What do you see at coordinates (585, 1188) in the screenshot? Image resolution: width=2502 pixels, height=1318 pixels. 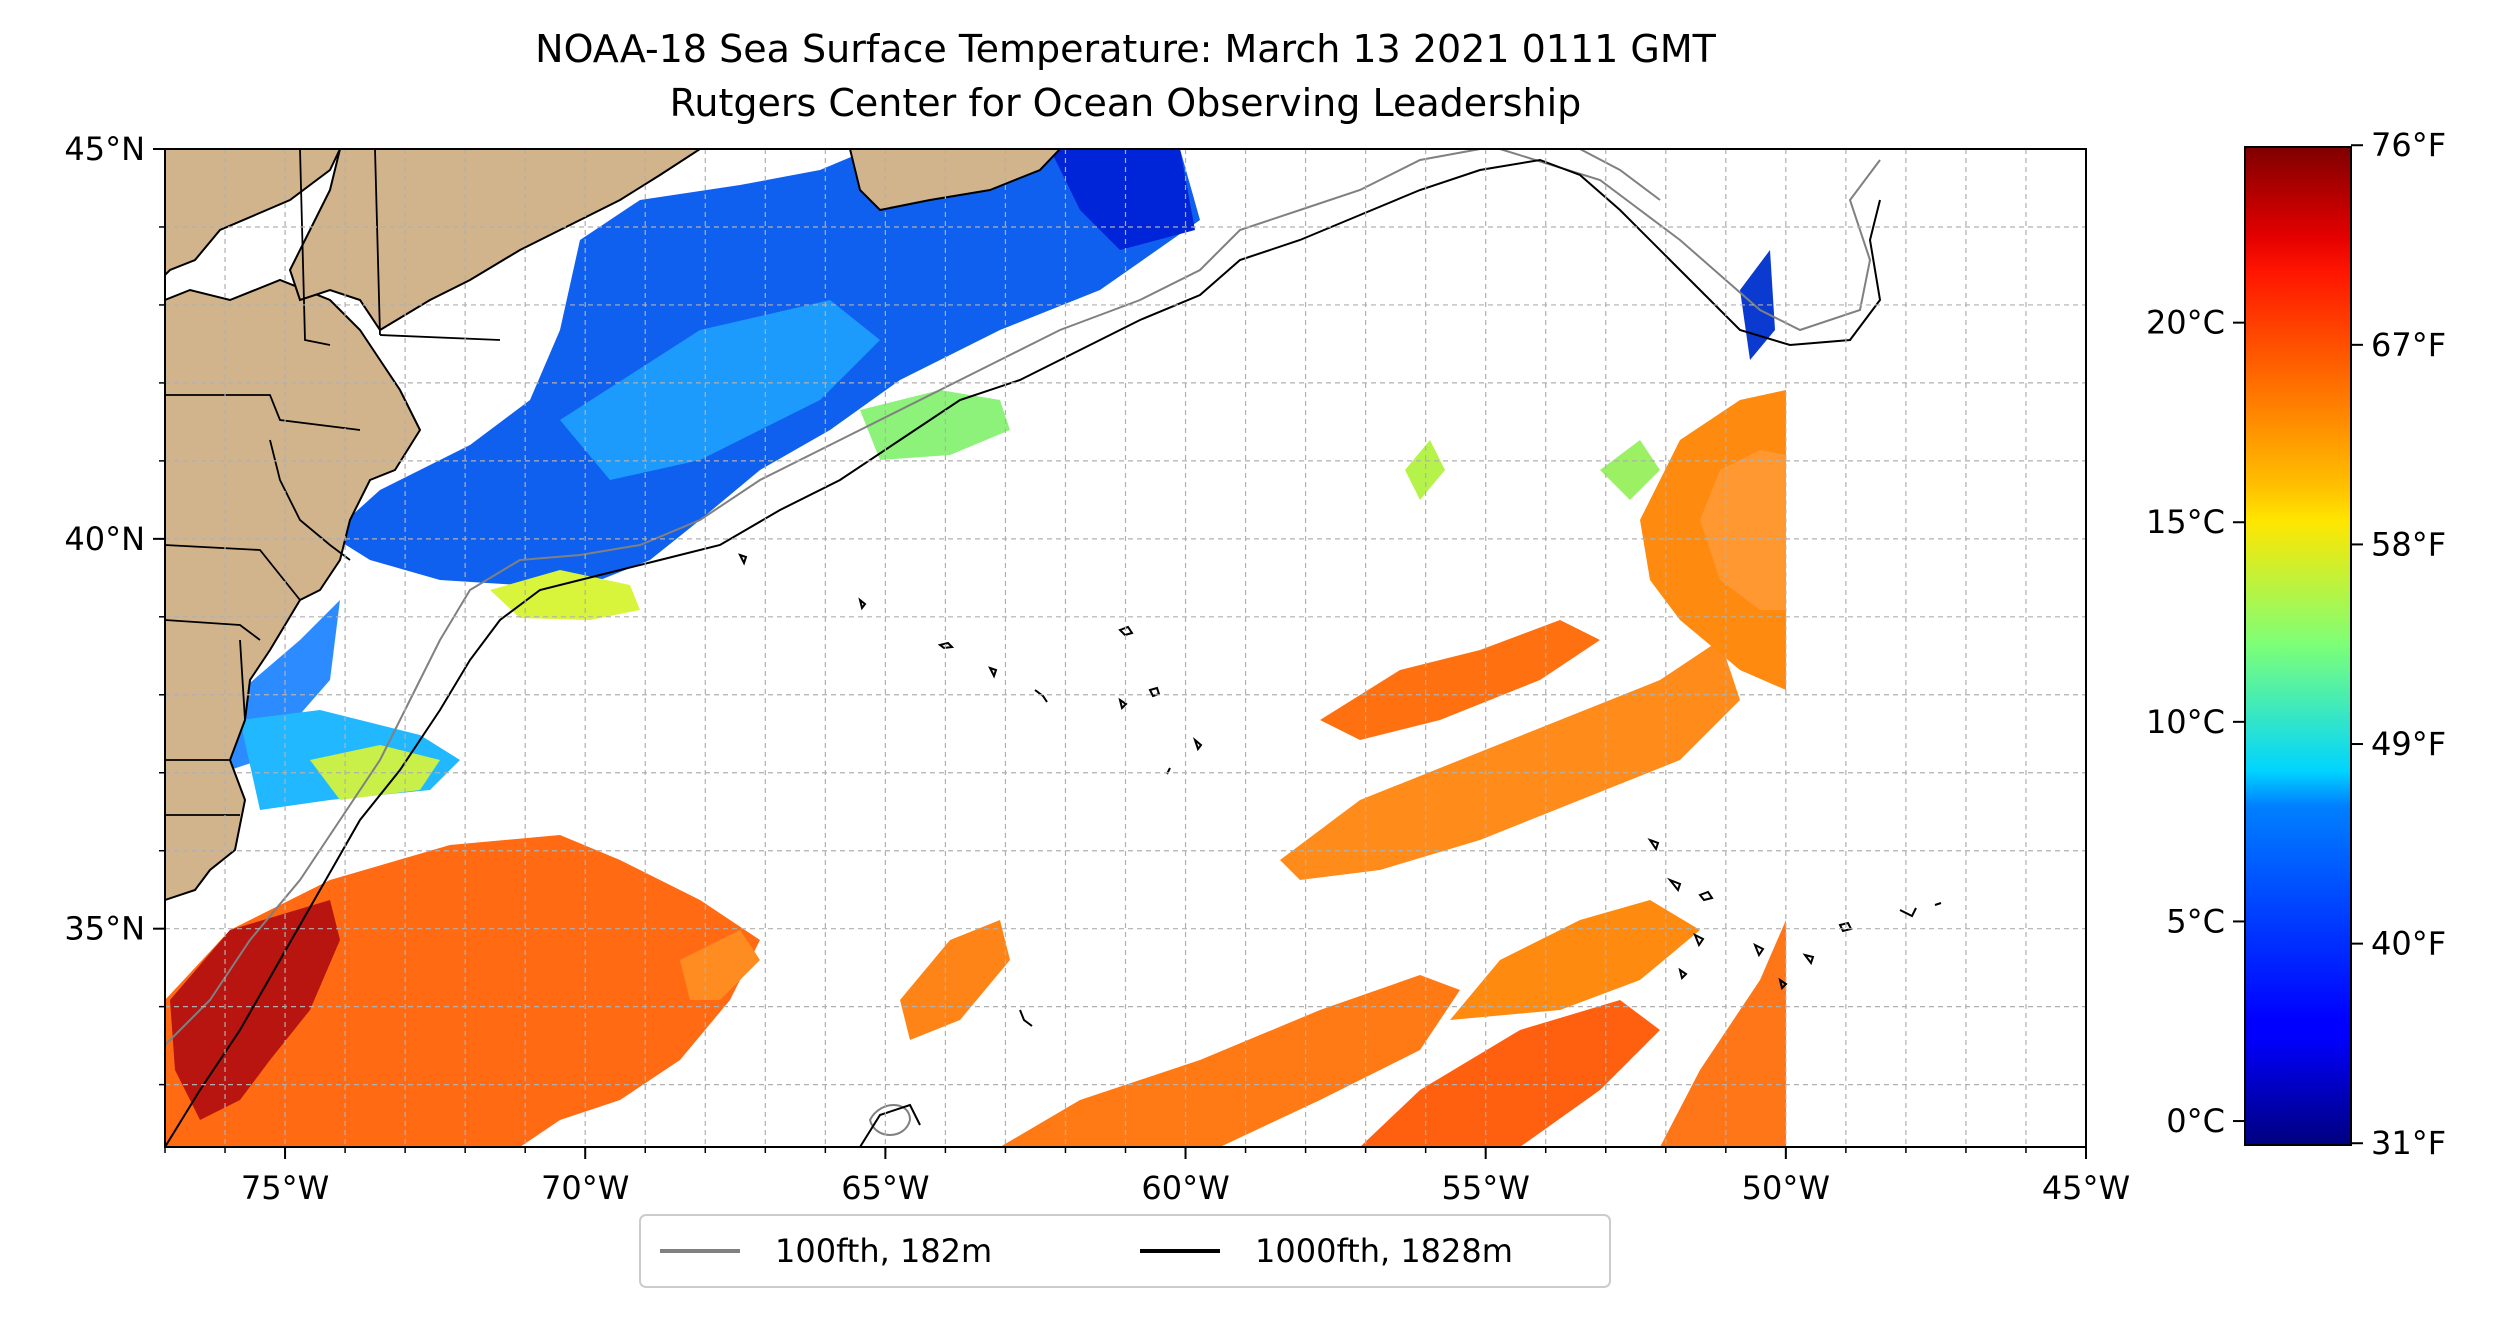 I see `lon-tick-label: 70°W` at bounding box center [585, 1188].